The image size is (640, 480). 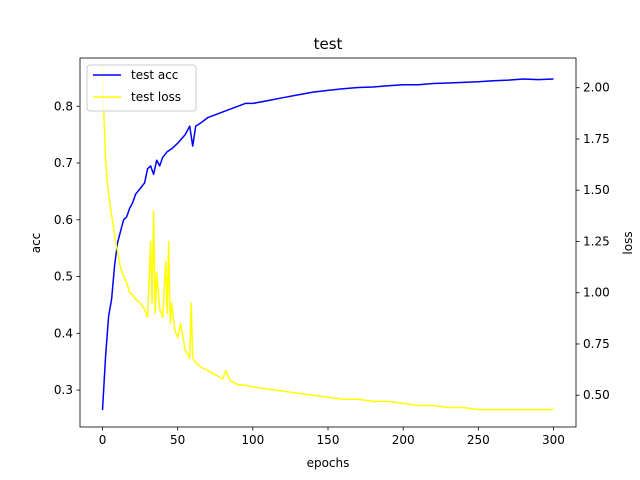 I want to click on x-tick-label: 150, so click(x=328, y=440).